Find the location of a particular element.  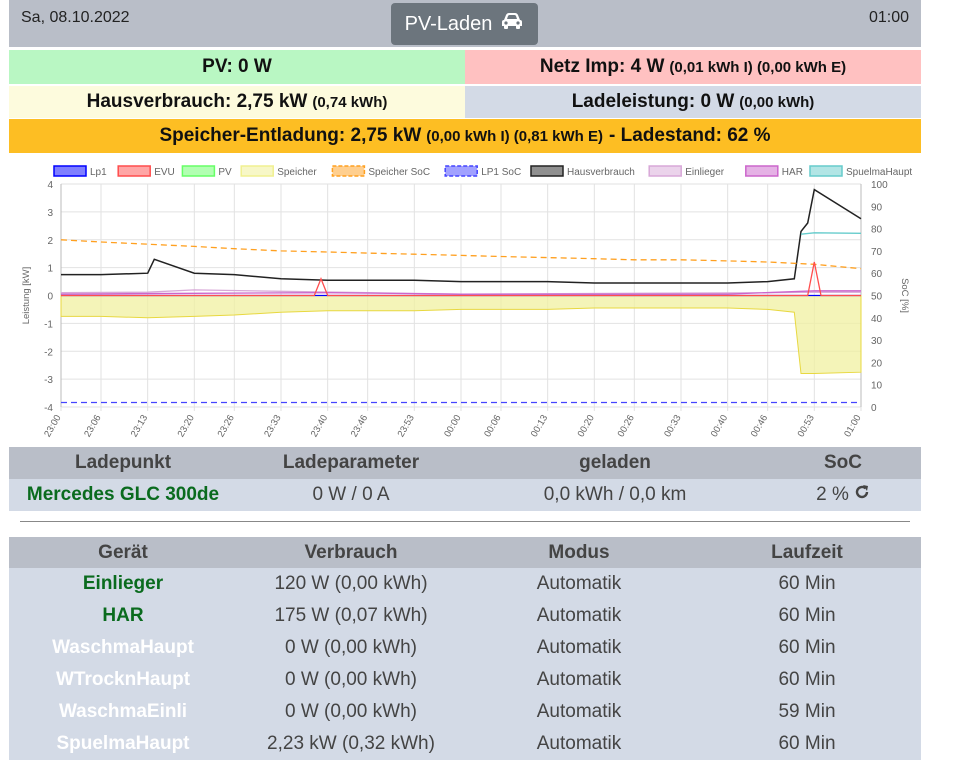

legend-label: Hausverbrauch is located at coordinates (601, 172).